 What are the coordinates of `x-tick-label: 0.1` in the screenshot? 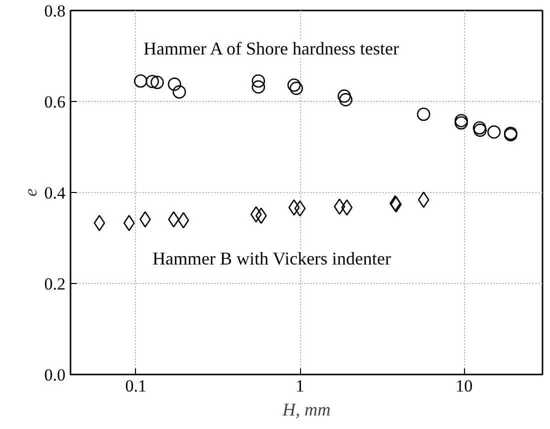 It's located at (135, 386).